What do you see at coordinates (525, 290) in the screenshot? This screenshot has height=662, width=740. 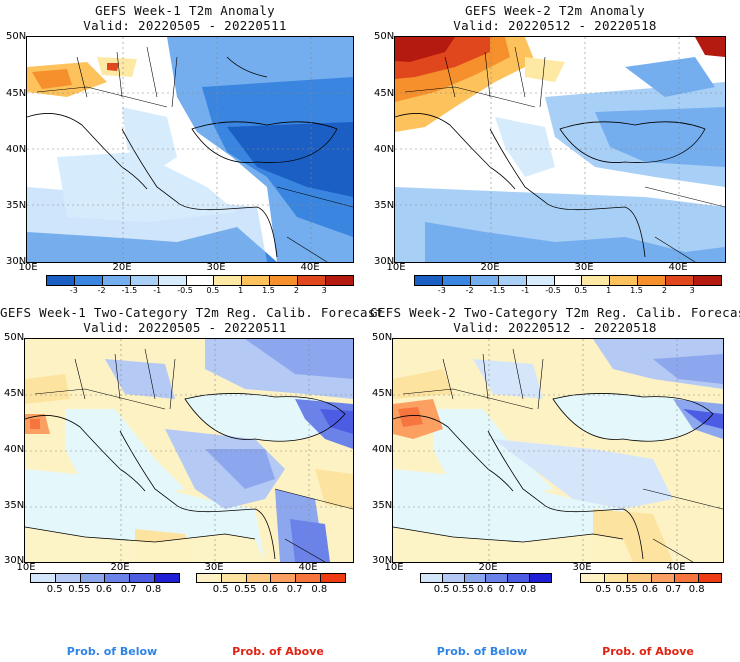 I see `colorbar-tick-label: -1` at bounding box center [525, 290].